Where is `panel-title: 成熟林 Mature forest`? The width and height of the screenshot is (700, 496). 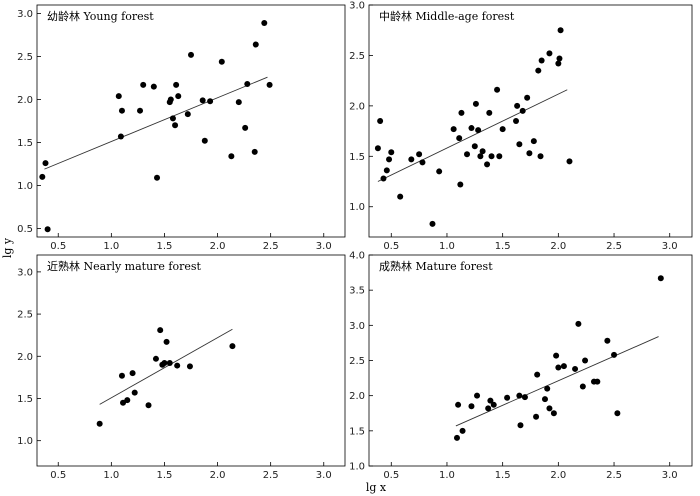
panel-title: 成熟林 Mature forest is located at coordinates (436, 266).